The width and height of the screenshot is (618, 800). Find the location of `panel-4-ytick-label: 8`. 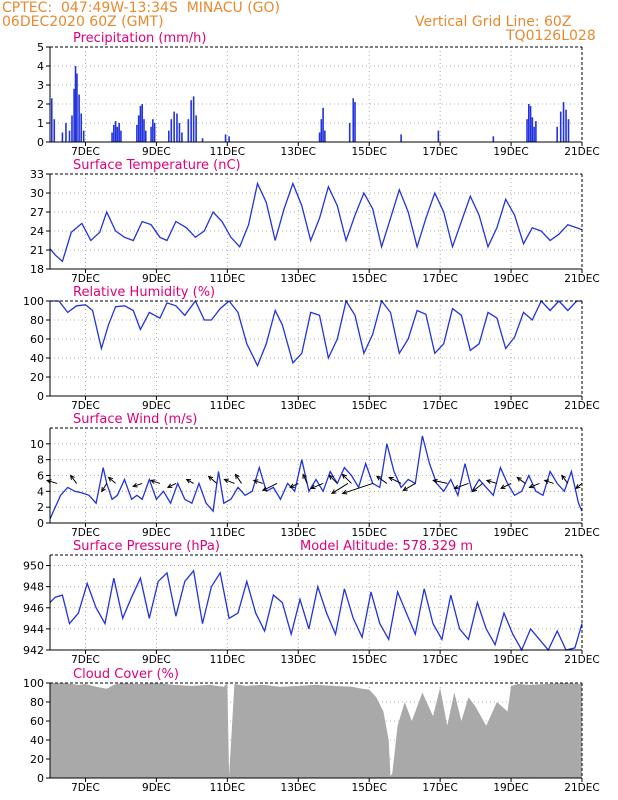

panel-4-ytick-label: 8 is located at coordinates (40, 460).